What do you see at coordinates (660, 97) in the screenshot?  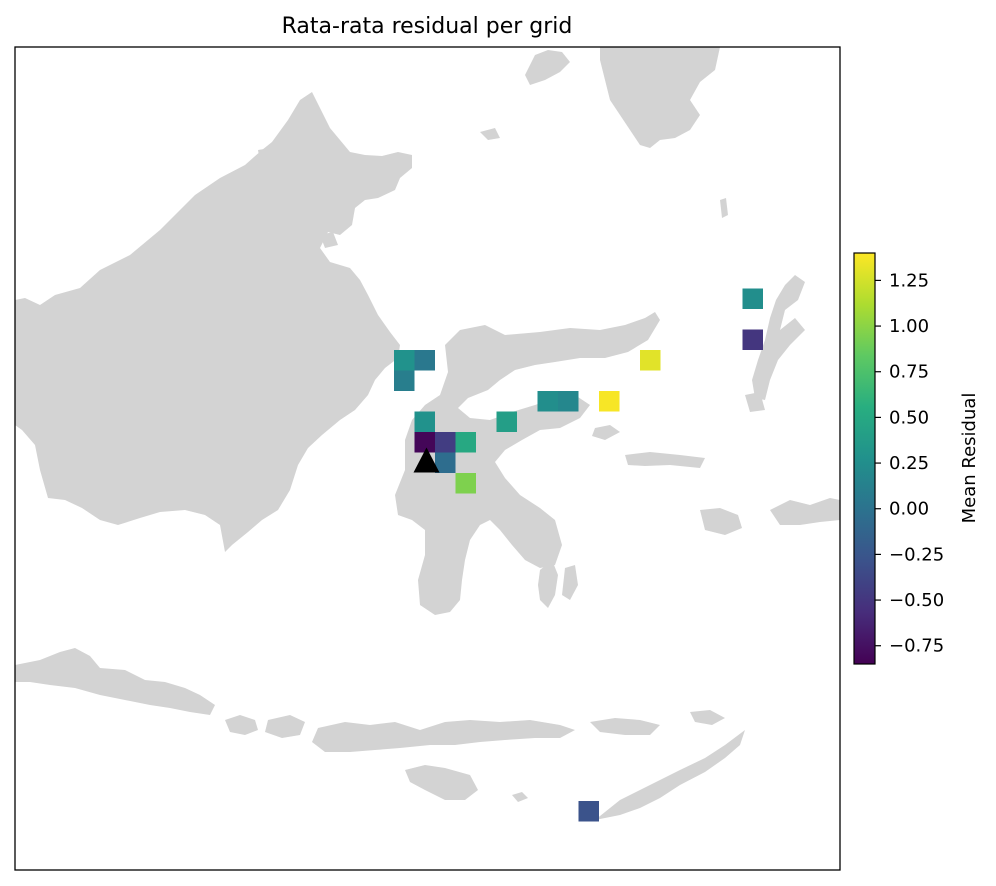 I see `mindanao-island` at bounding box center [660, 97].